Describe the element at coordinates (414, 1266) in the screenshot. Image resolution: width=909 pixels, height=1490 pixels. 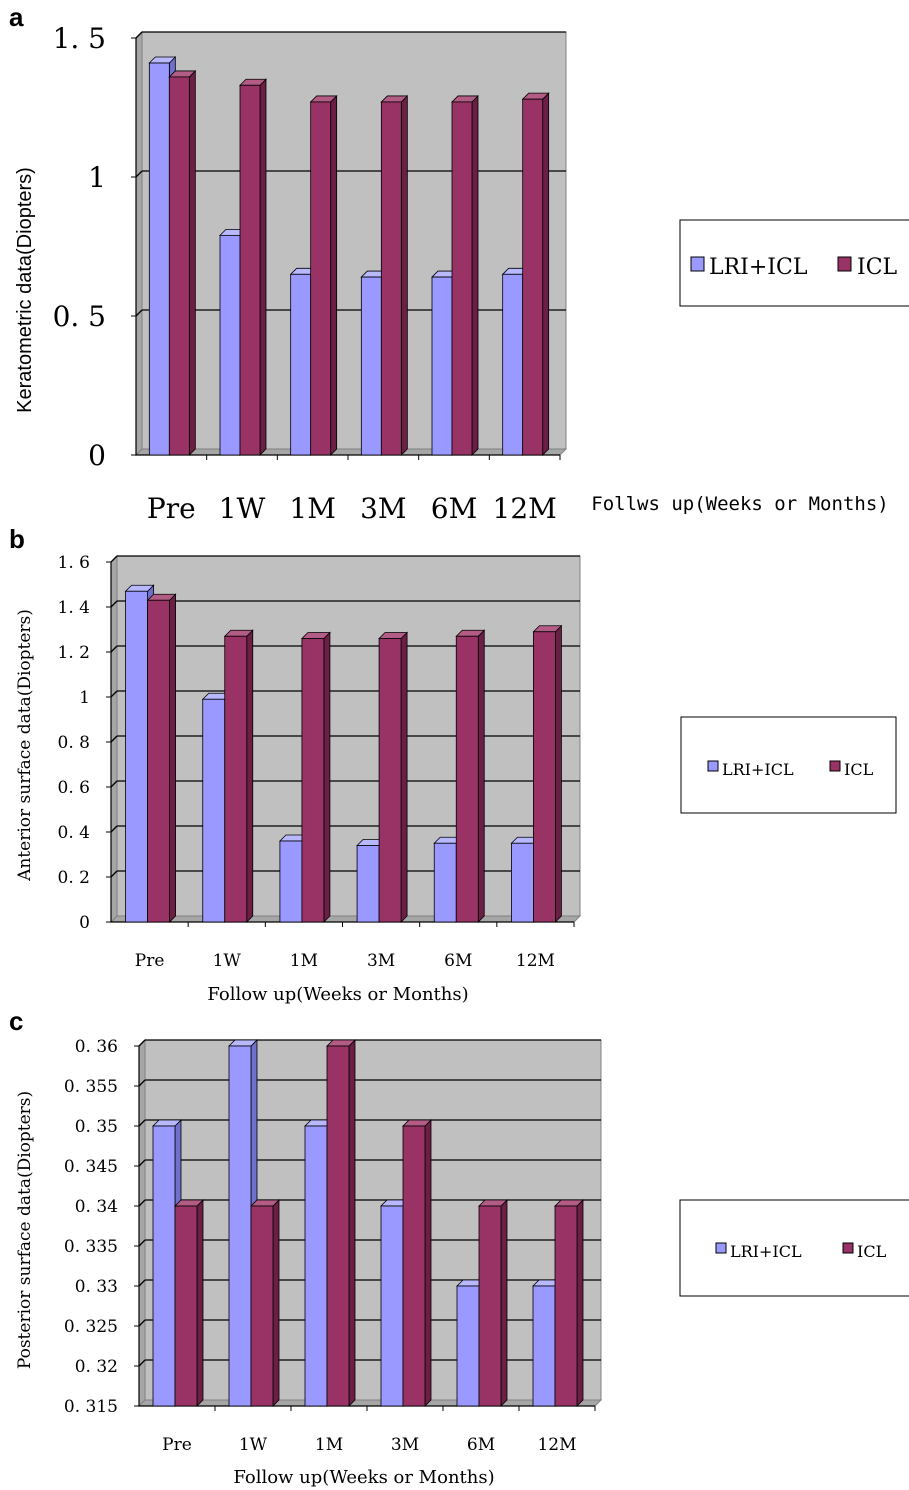
I see `panel-c-bar-icl-3M` at that location.